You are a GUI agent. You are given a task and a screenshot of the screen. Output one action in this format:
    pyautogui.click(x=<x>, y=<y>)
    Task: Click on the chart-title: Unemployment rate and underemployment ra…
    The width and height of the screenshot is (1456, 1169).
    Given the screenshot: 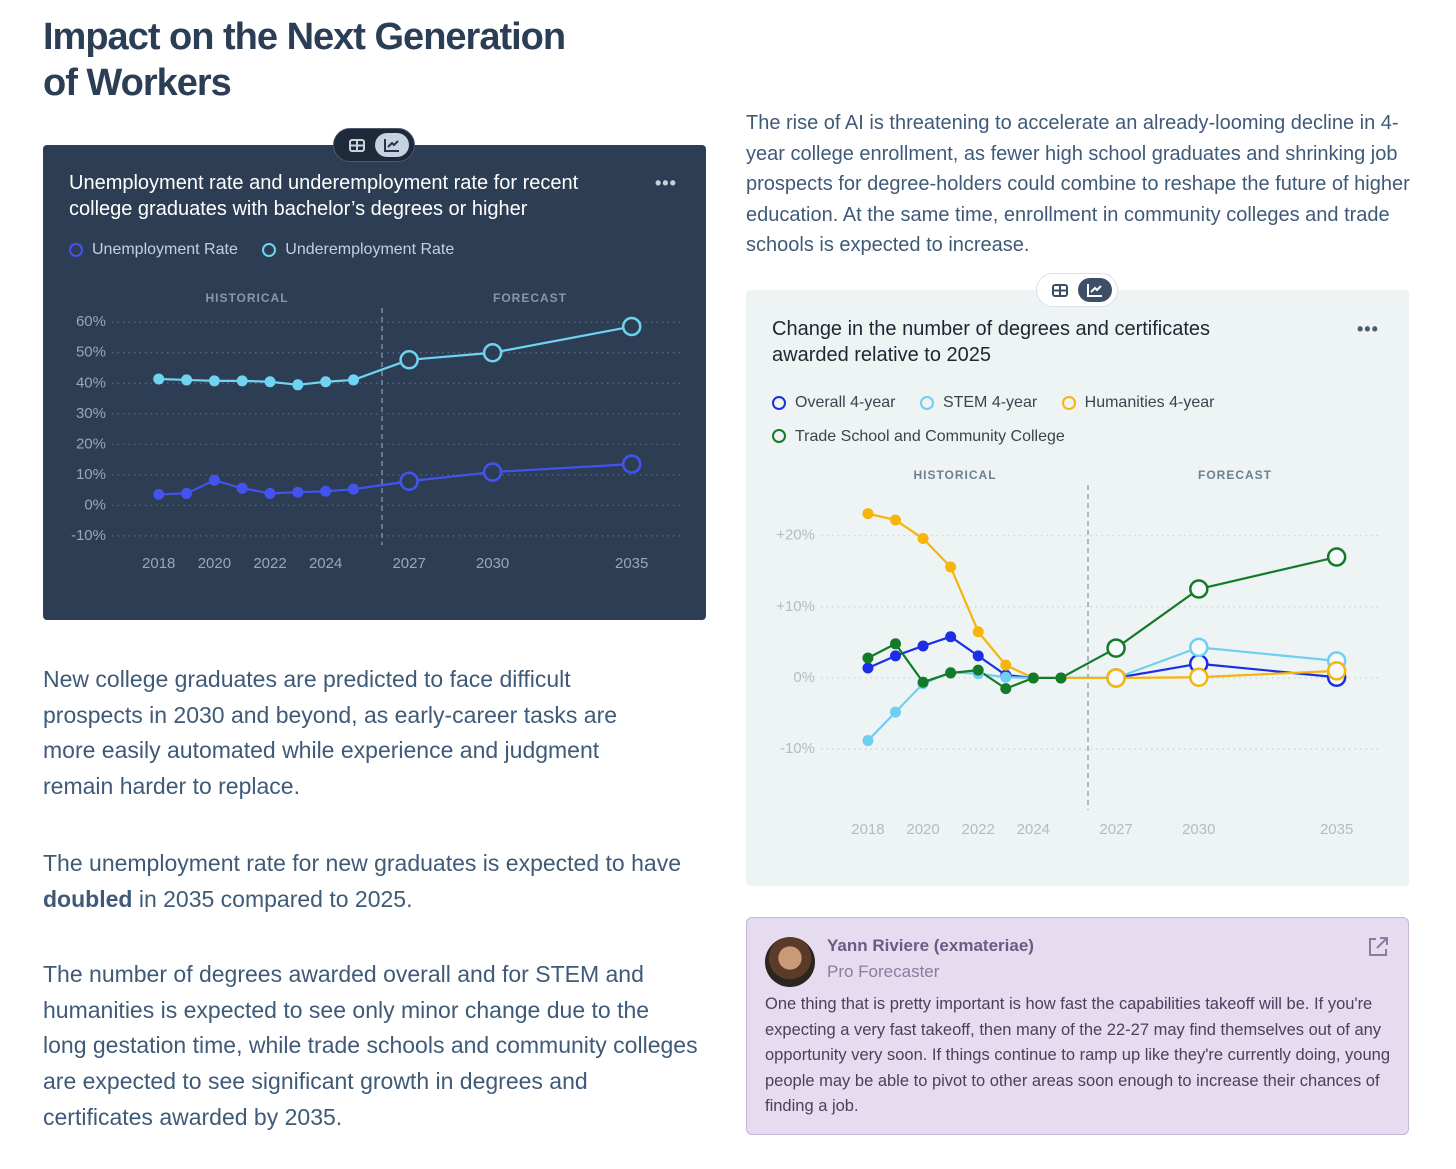 What is the action you would take?
    pyautogui.click(x=324, y=196)
    